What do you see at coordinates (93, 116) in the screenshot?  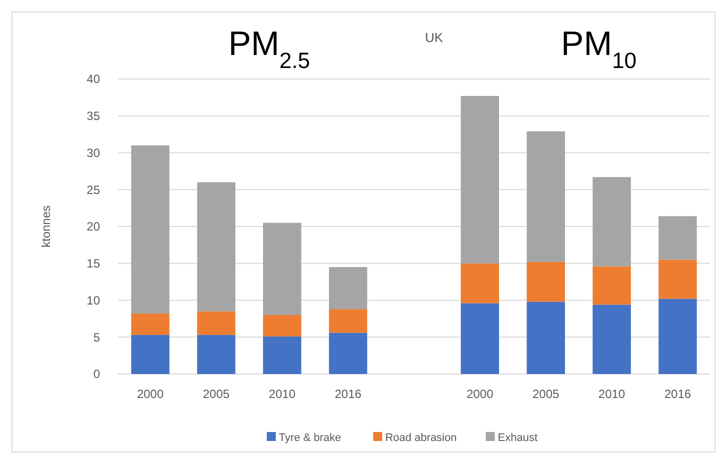 I see `y-tick-label: 35` at bounding box center [93, 116].